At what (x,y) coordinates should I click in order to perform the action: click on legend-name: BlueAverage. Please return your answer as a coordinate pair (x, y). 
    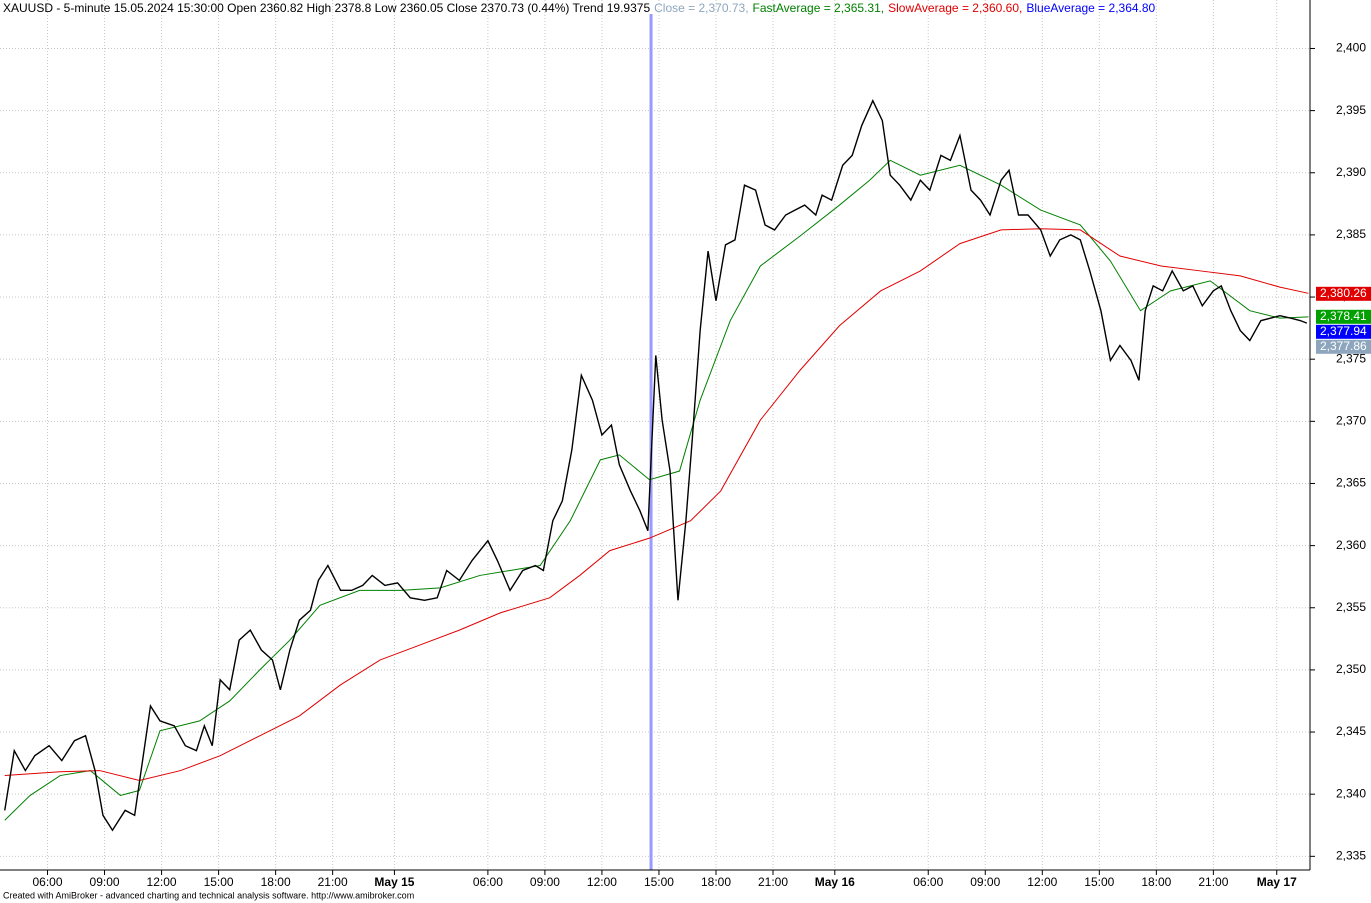
    Looking at the image, I should click on (1060, 8).